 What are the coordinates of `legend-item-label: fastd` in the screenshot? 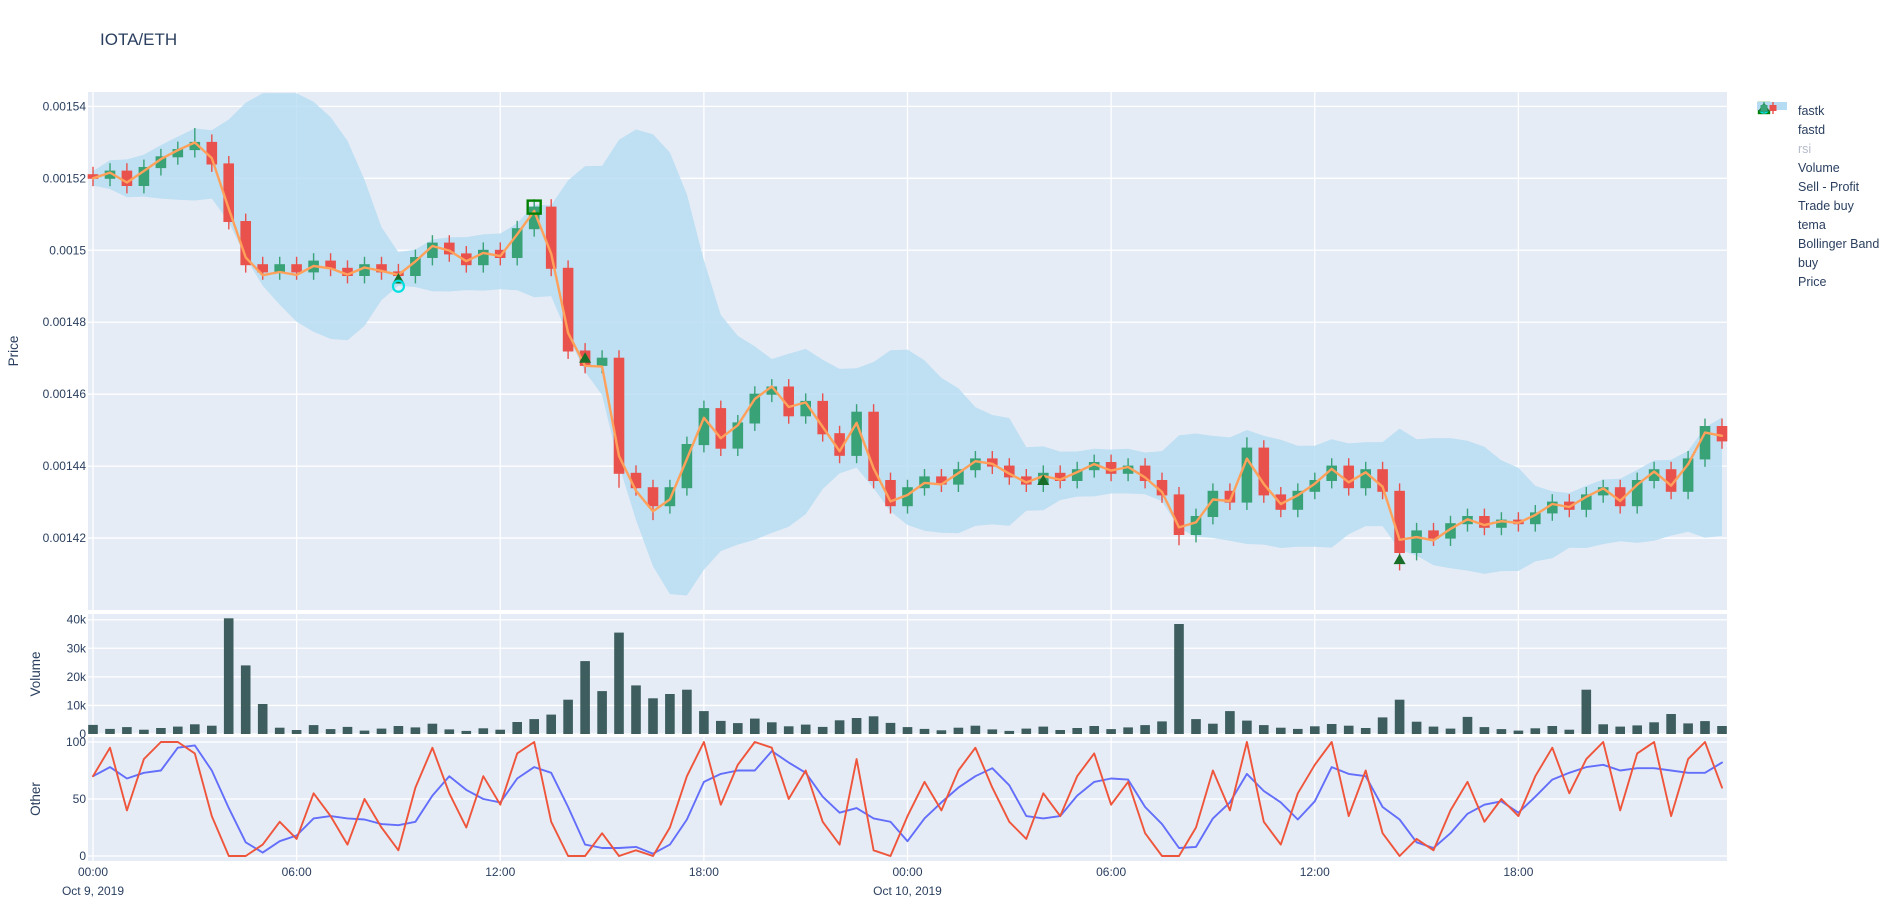 It's located at (1812, 129).